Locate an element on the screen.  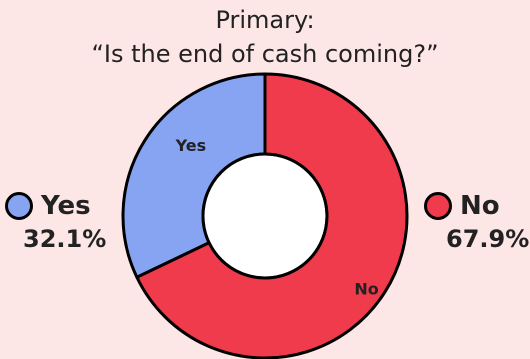
legend-item-yes: Yes 32.1% is located at coordinates (55, 221).